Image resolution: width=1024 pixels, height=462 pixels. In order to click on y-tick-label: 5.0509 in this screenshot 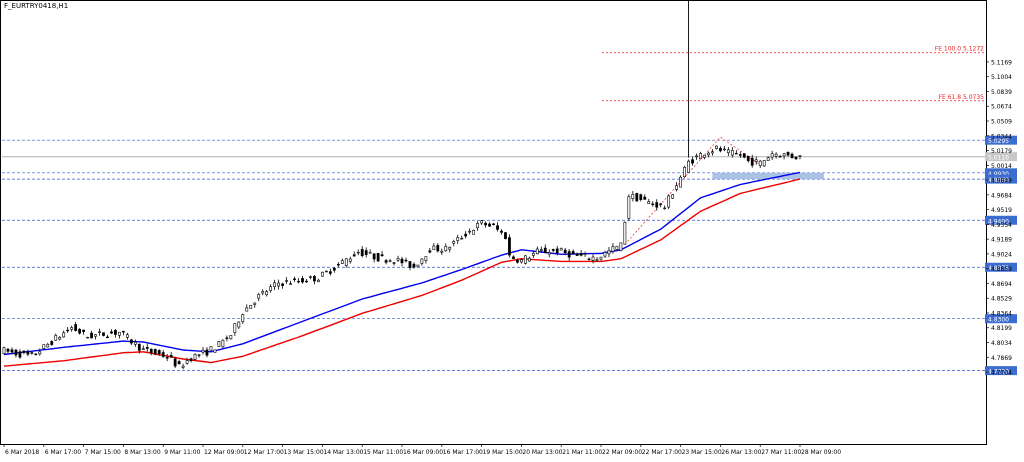, I will do `click(1001, 122)`.